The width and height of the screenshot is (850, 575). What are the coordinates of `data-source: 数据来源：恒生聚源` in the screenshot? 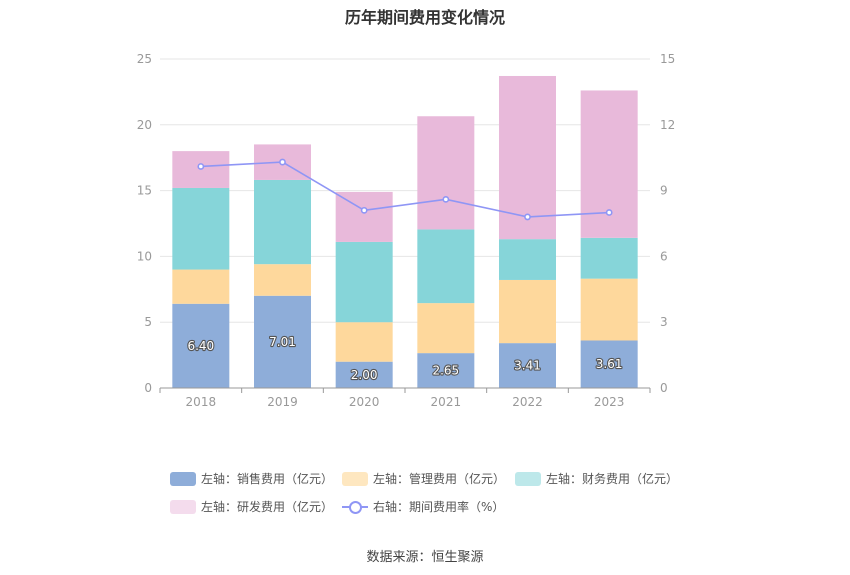 It's located at (425, 557).